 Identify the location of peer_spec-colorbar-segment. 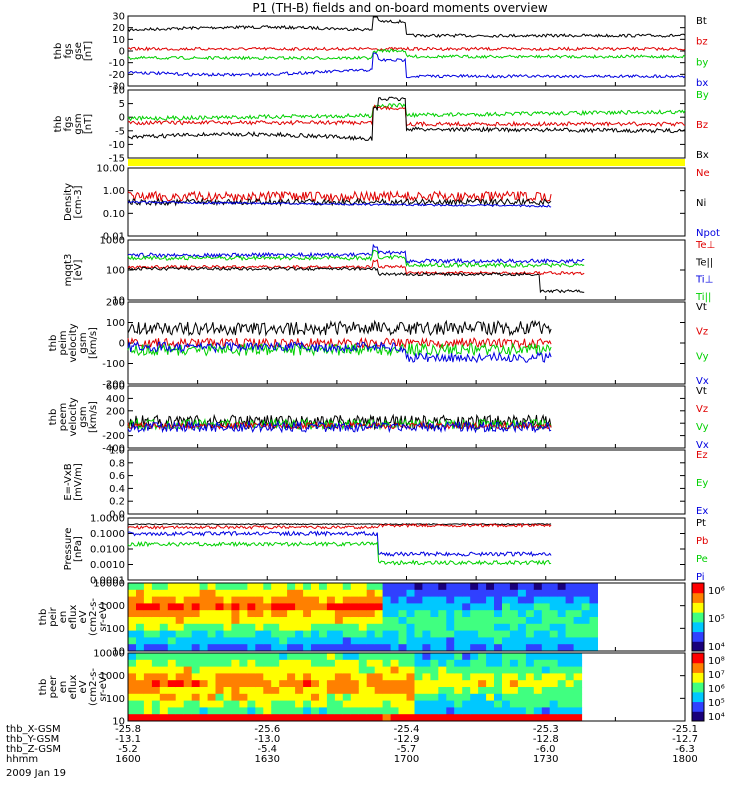
(698, 687).